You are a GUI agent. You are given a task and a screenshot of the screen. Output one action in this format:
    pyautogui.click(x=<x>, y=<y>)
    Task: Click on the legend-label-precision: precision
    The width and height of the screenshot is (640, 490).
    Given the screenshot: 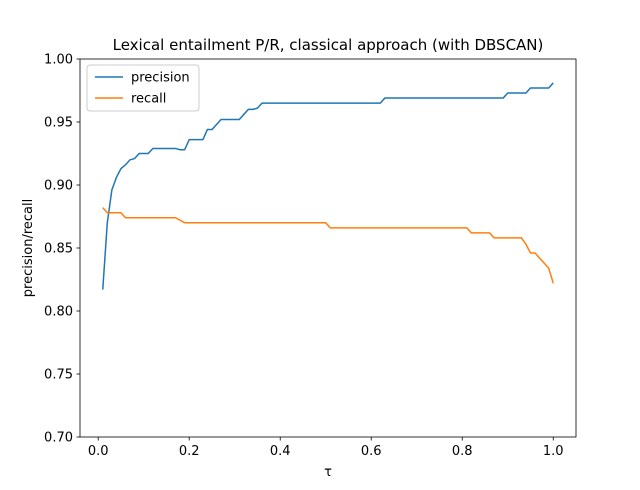 What is the action you would take?
    pyautogui.click(x=160, y=78)
    